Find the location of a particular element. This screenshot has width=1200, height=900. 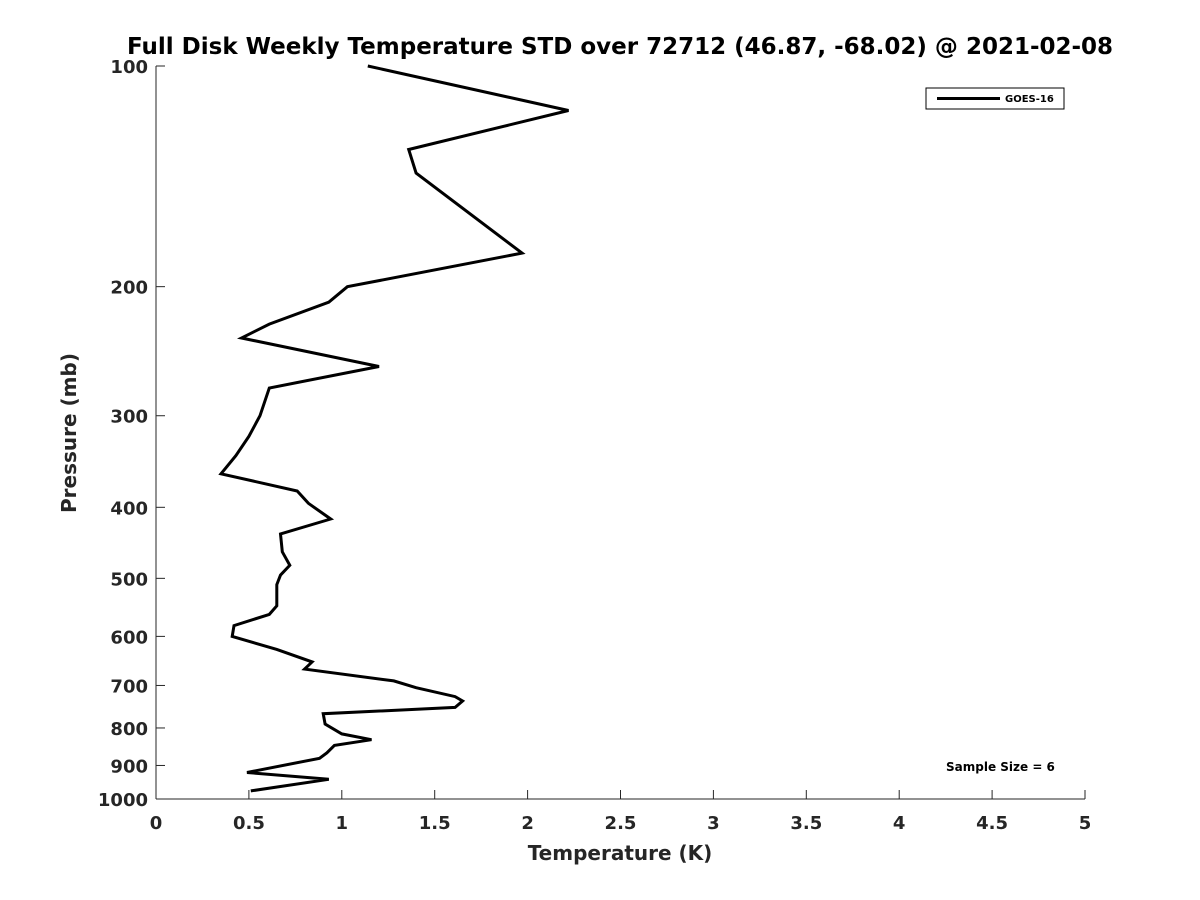

x-tick-label: 4 is located at coordinates (899, 823).